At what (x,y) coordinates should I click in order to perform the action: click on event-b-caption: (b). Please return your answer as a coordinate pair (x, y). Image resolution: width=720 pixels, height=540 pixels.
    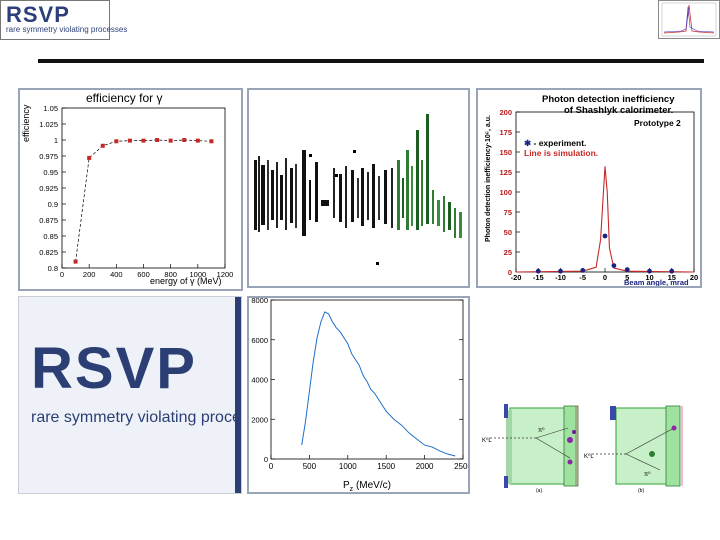
    Looking at the image, I should click on (641, 491).